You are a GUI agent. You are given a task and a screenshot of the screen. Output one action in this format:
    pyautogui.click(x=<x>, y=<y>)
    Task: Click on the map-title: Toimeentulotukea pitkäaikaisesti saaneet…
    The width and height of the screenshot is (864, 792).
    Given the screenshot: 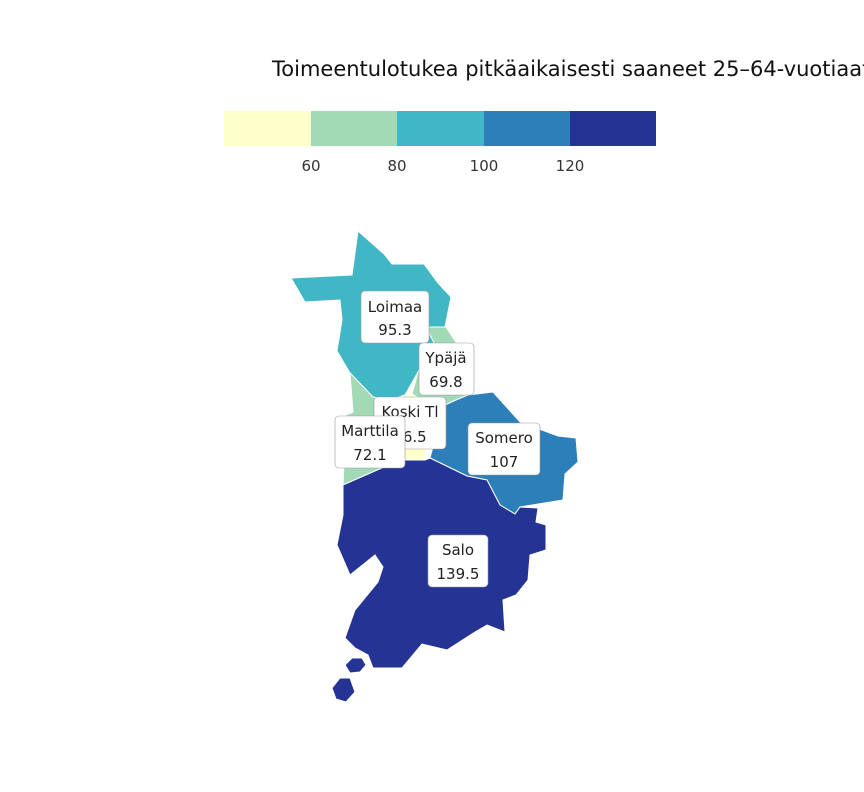 What is the action you would take?
    pyautogui.click(x=567, y=69)
    